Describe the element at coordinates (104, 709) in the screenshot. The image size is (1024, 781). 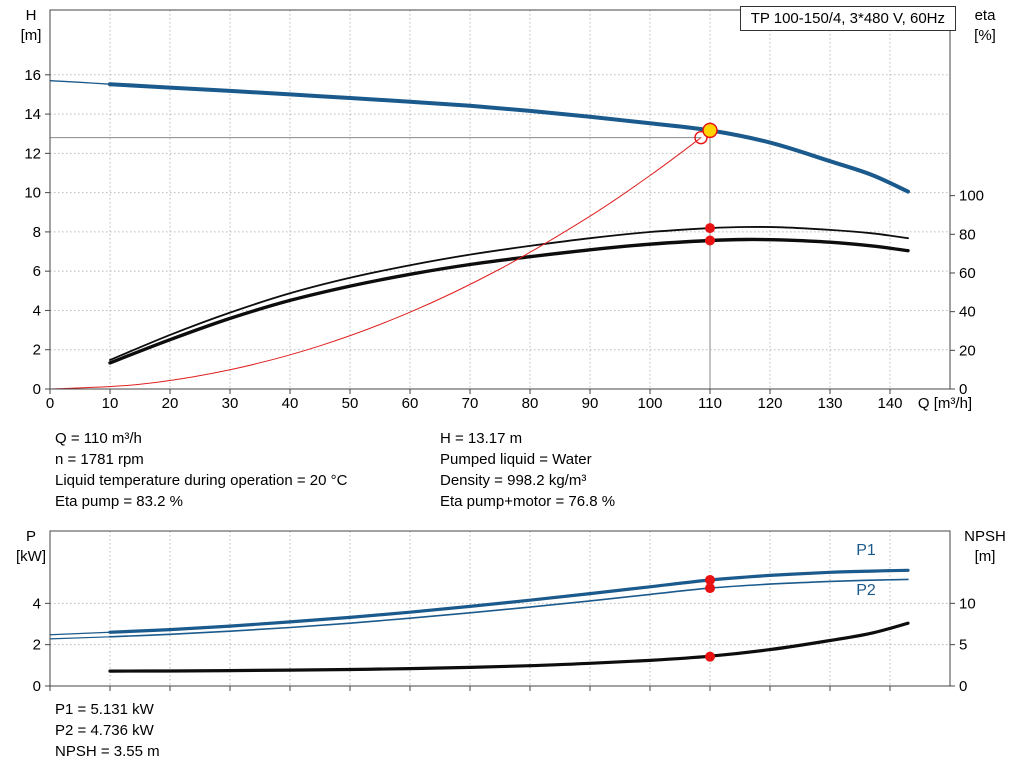
I see `info-line-p1: P1 = 5.131 kW` at that location.